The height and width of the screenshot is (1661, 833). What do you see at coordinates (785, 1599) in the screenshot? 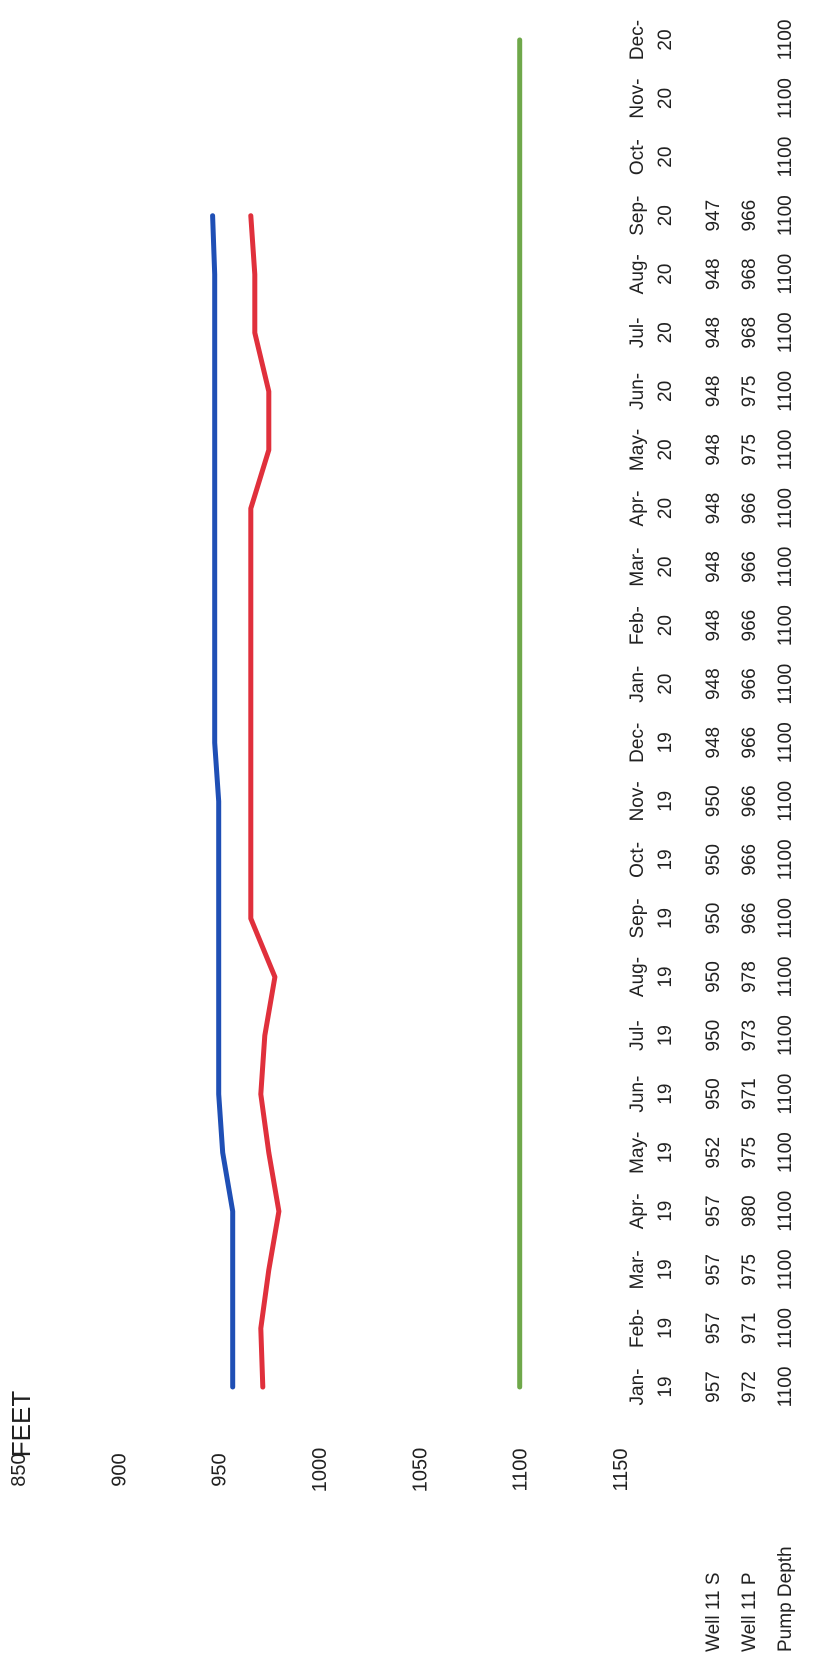
I see `legend-series-name: Pump Depth` at bounding box center [785, 1599].